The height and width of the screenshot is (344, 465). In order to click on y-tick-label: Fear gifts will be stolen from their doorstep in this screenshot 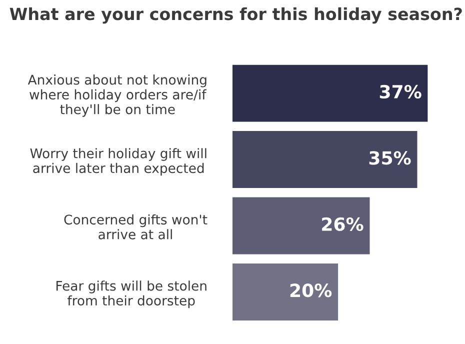, I will do `click(131, 294)`.